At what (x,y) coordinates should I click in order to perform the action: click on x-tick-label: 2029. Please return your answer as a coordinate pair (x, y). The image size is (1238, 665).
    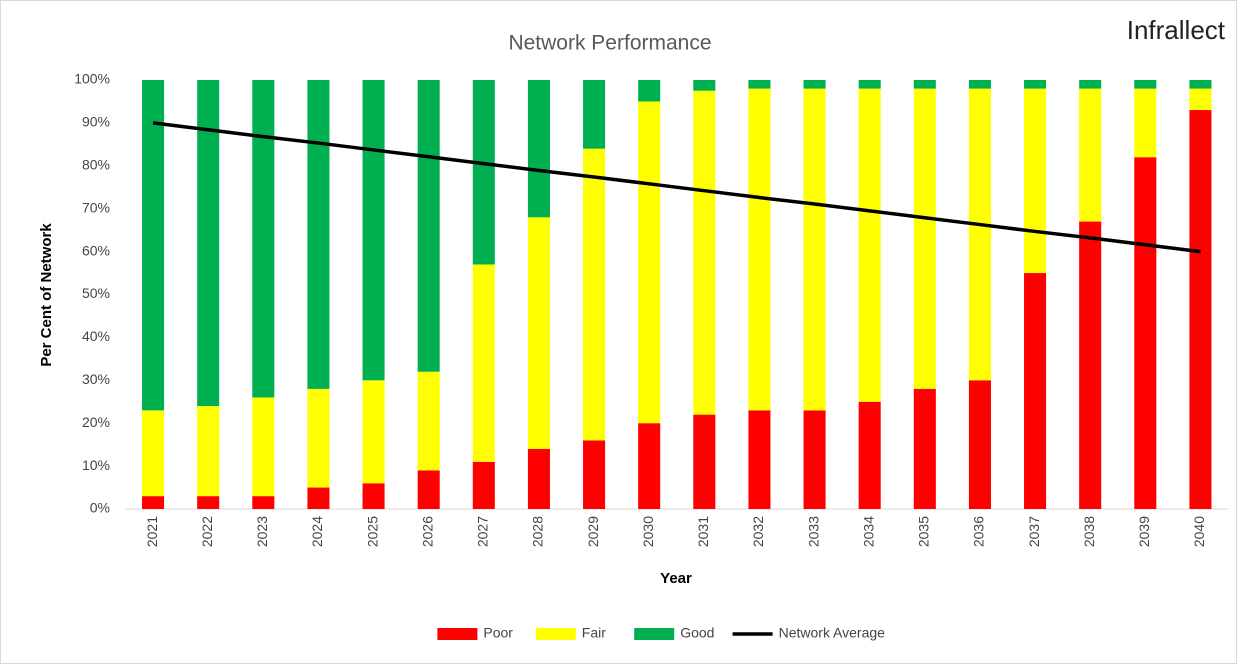
    Looking at the image, I should click on (593, 531).